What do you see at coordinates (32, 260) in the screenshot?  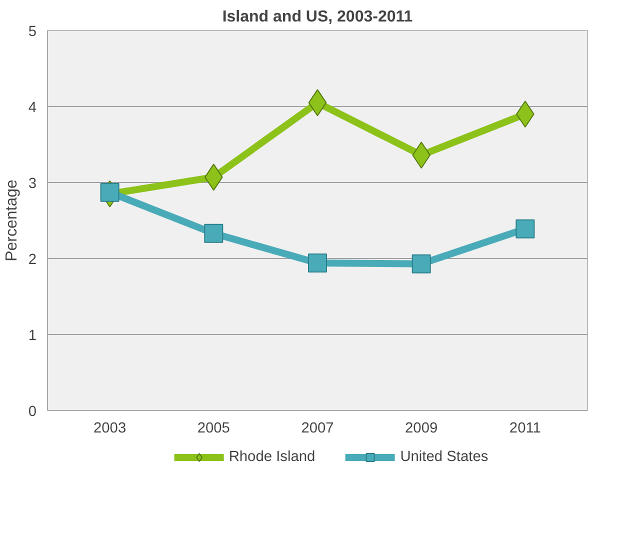 I see `y-tick-label: 2` at bounding box center [32, 260].